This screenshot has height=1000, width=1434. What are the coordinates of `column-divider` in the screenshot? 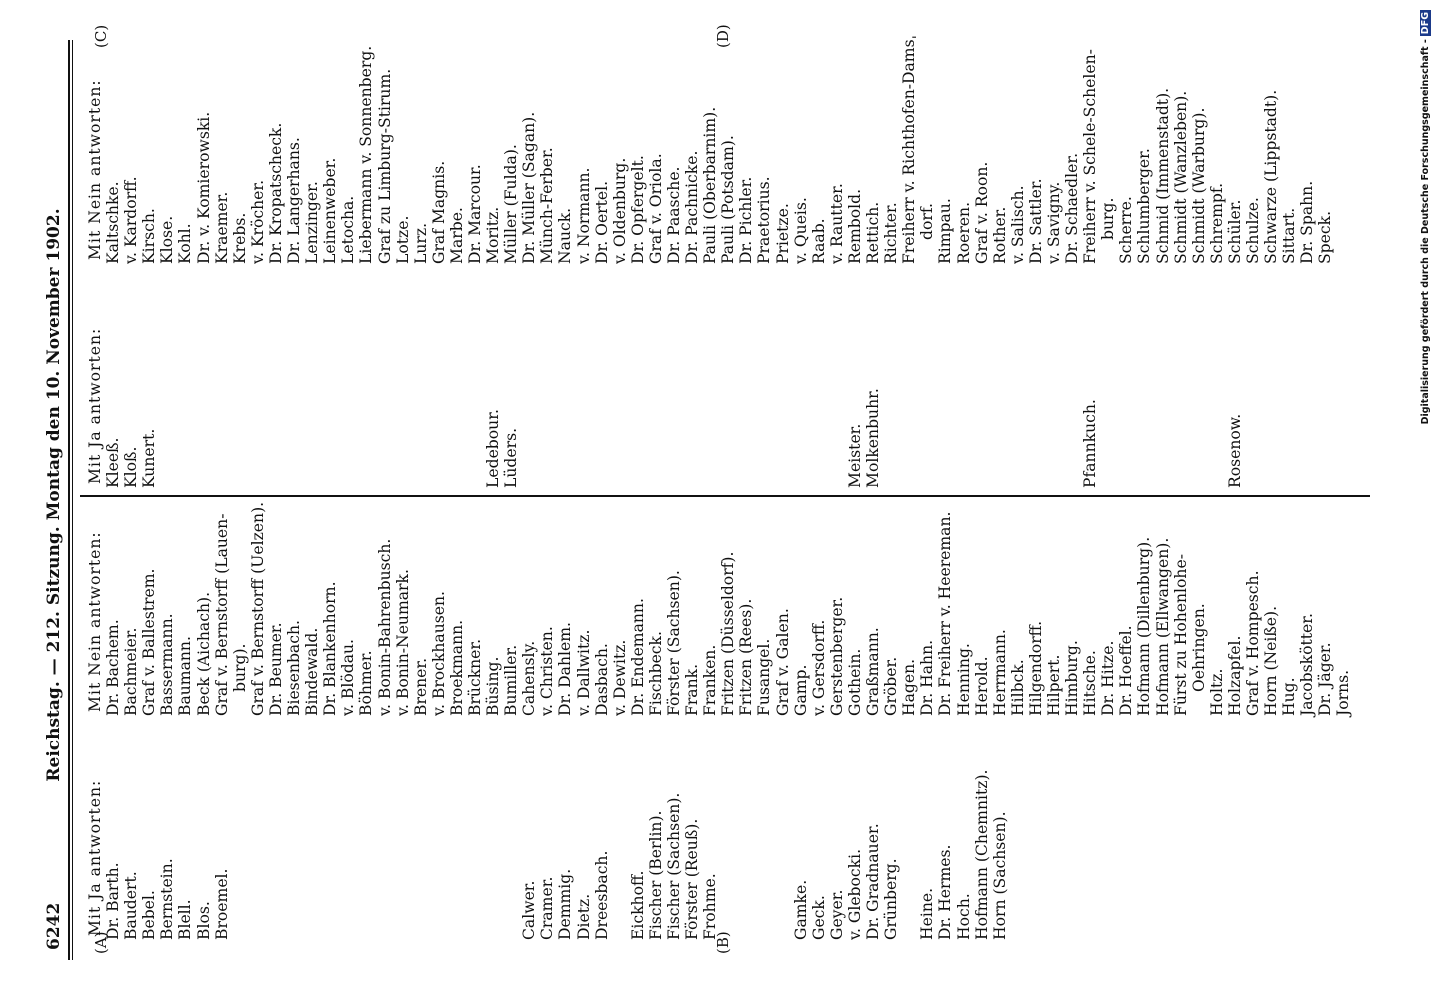 It's located at (725, 496).